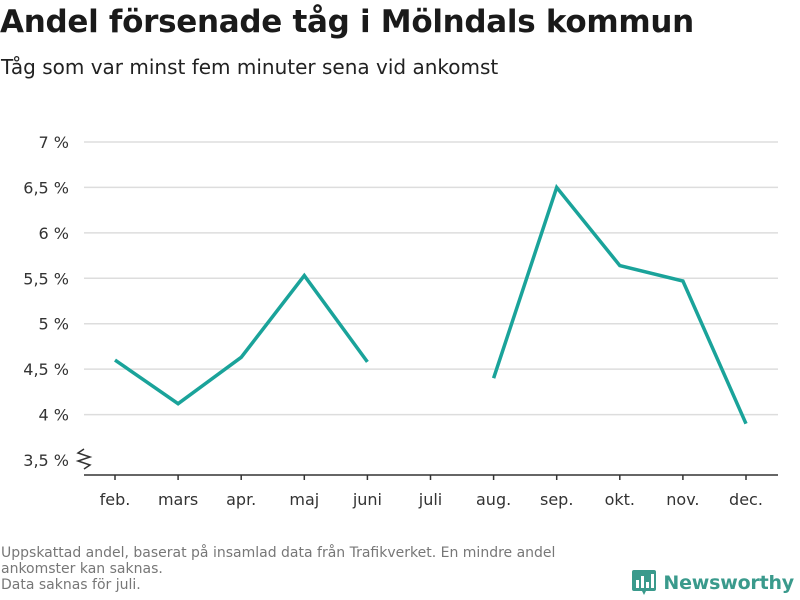  What do you see at coordinates (54, 415) in the screenshot?
I see `y-tick-label: 4 %` at bounding box center [54, 415].